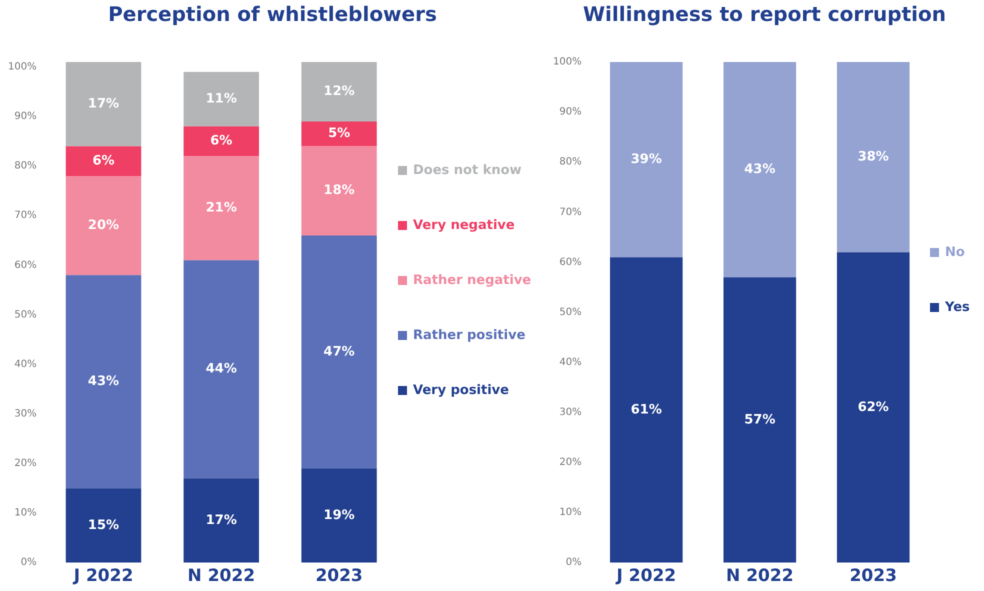 The width and height of the screenshot is (984, 591). I want to click on data-label: 18%, so click(339, 190).